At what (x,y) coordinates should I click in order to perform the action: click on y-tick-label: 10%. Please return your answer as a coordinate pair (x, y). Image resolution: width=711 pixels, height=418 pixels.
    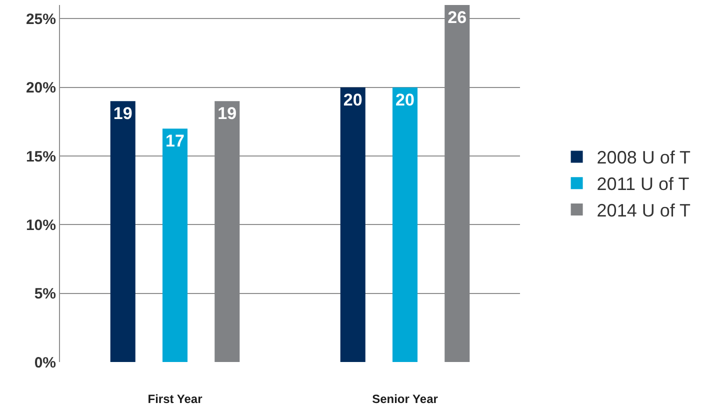
    Looking at the image, I should click on (41, 225).